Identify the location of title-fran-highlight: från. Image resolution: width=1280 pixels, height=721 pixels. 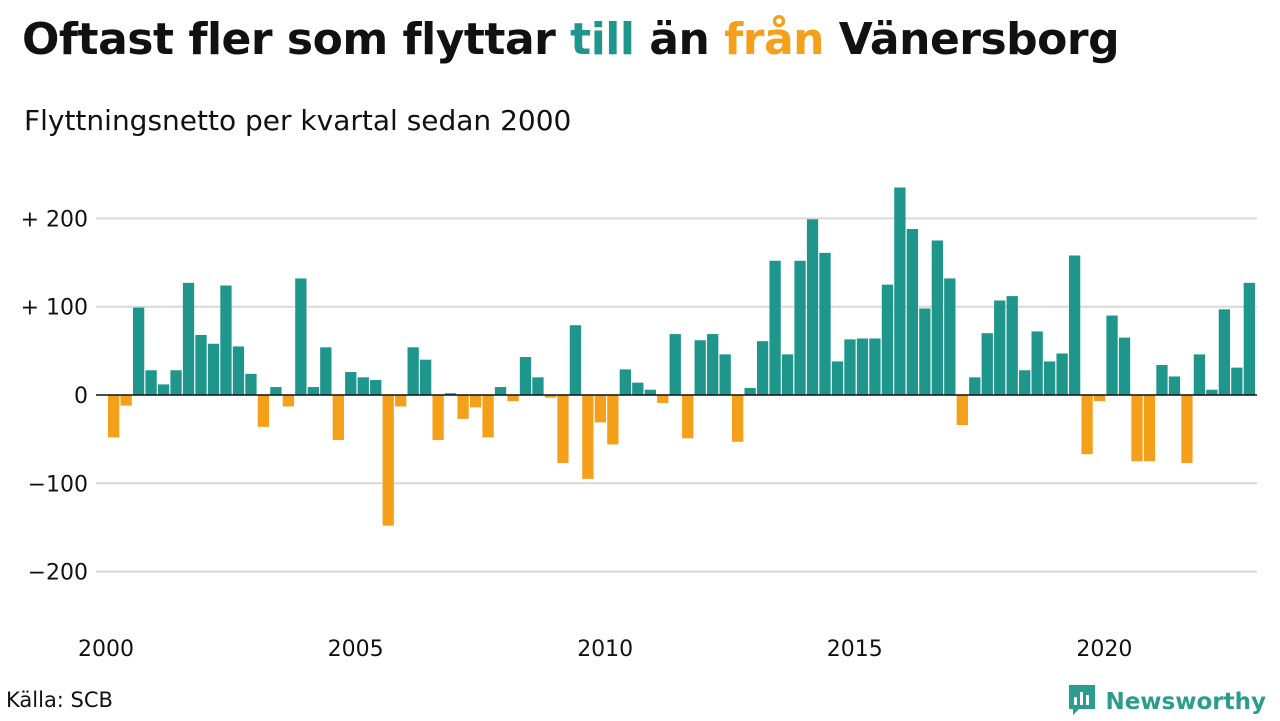
(774, 39).